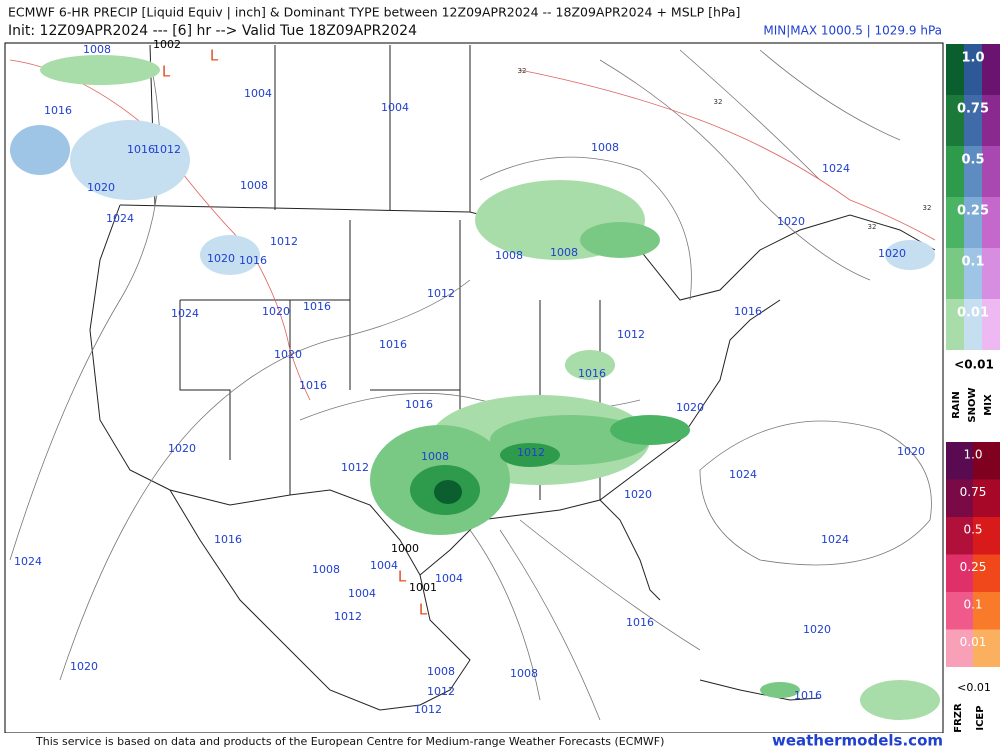  I want to click on legend-type: ICEP, so click(980, 717).